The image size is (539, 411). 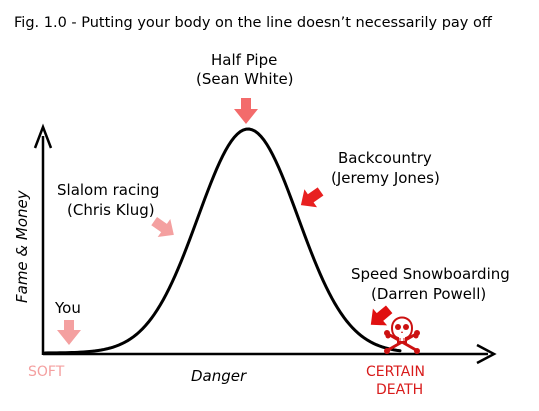 I want to click on x-axis-arrowhead, so click(x=486, y=354).